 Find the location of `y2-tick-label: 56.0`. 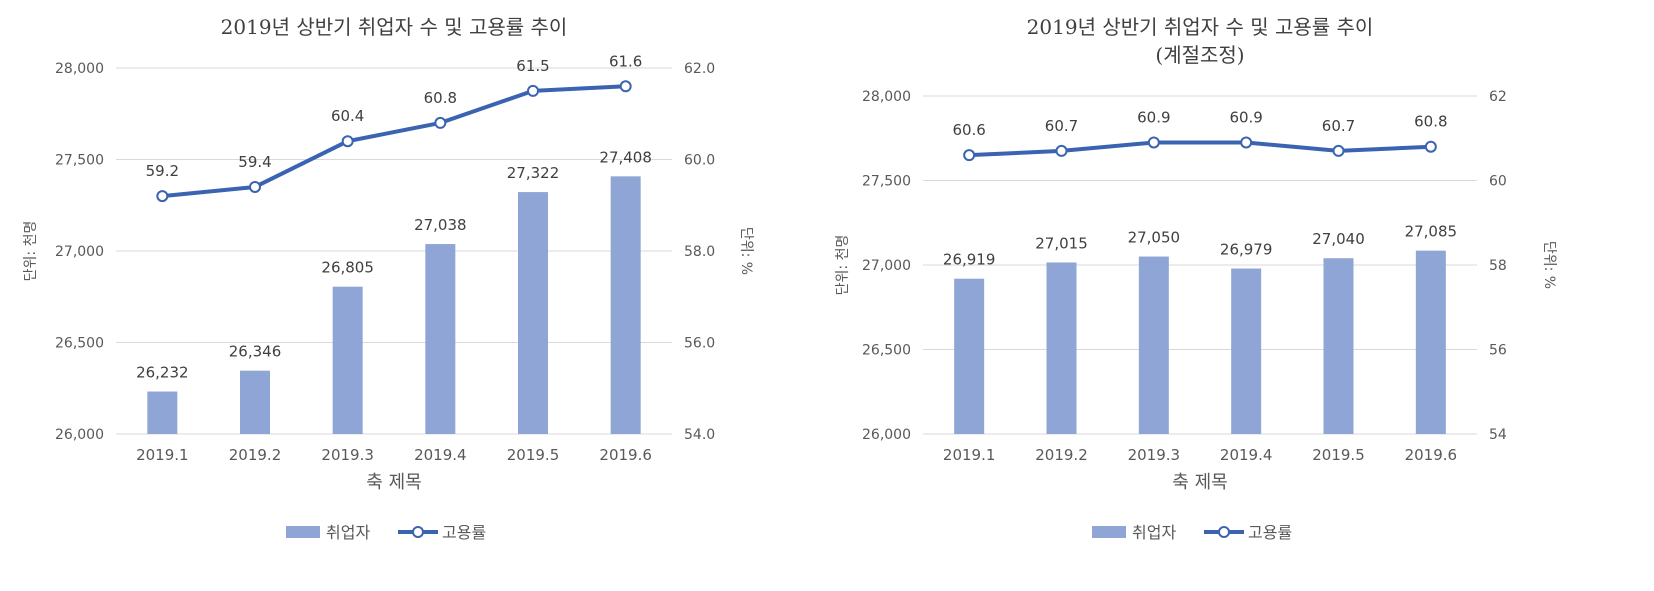

y2-tick-label: 56.0 is located at coordinates (699, 344).